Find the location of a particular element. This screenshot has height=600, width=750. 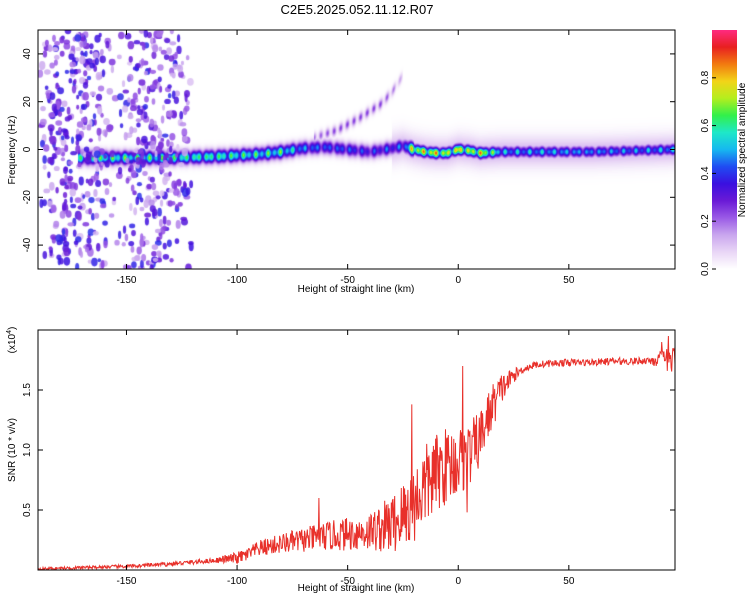

colorbar-tick-label: 0.6 is located at coordinates (705, 125).